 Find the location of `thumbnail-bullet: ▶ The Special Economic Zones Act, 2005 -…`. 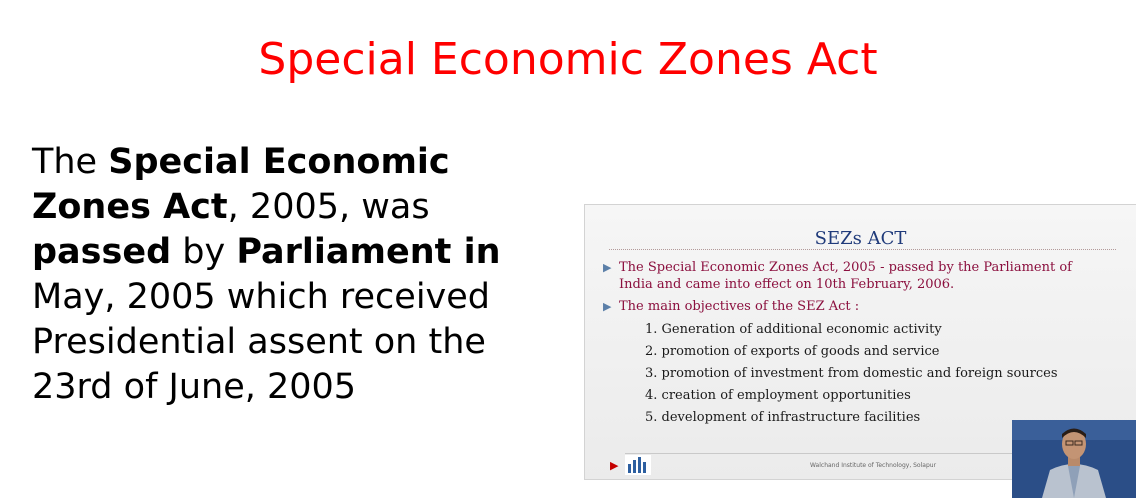

thumbnail-bullet: ▶ The Special Economic Zones Act, 2005 -… is located at coordinates (856, 276).